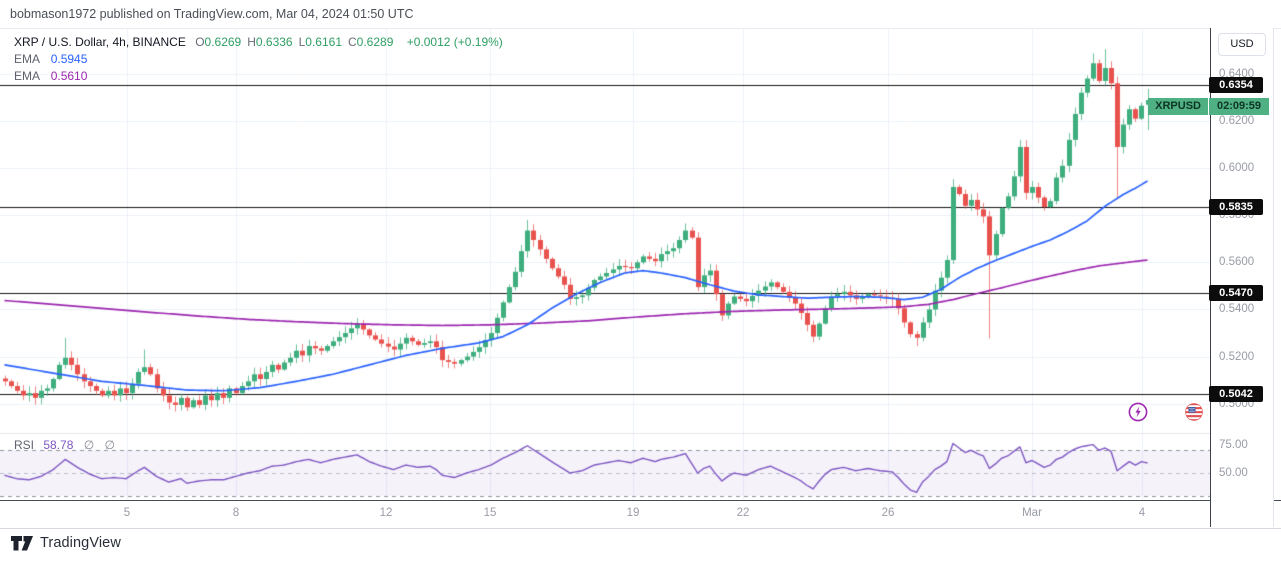  I want to click on ema-slow-value: 0.5610, so click(69, 76).